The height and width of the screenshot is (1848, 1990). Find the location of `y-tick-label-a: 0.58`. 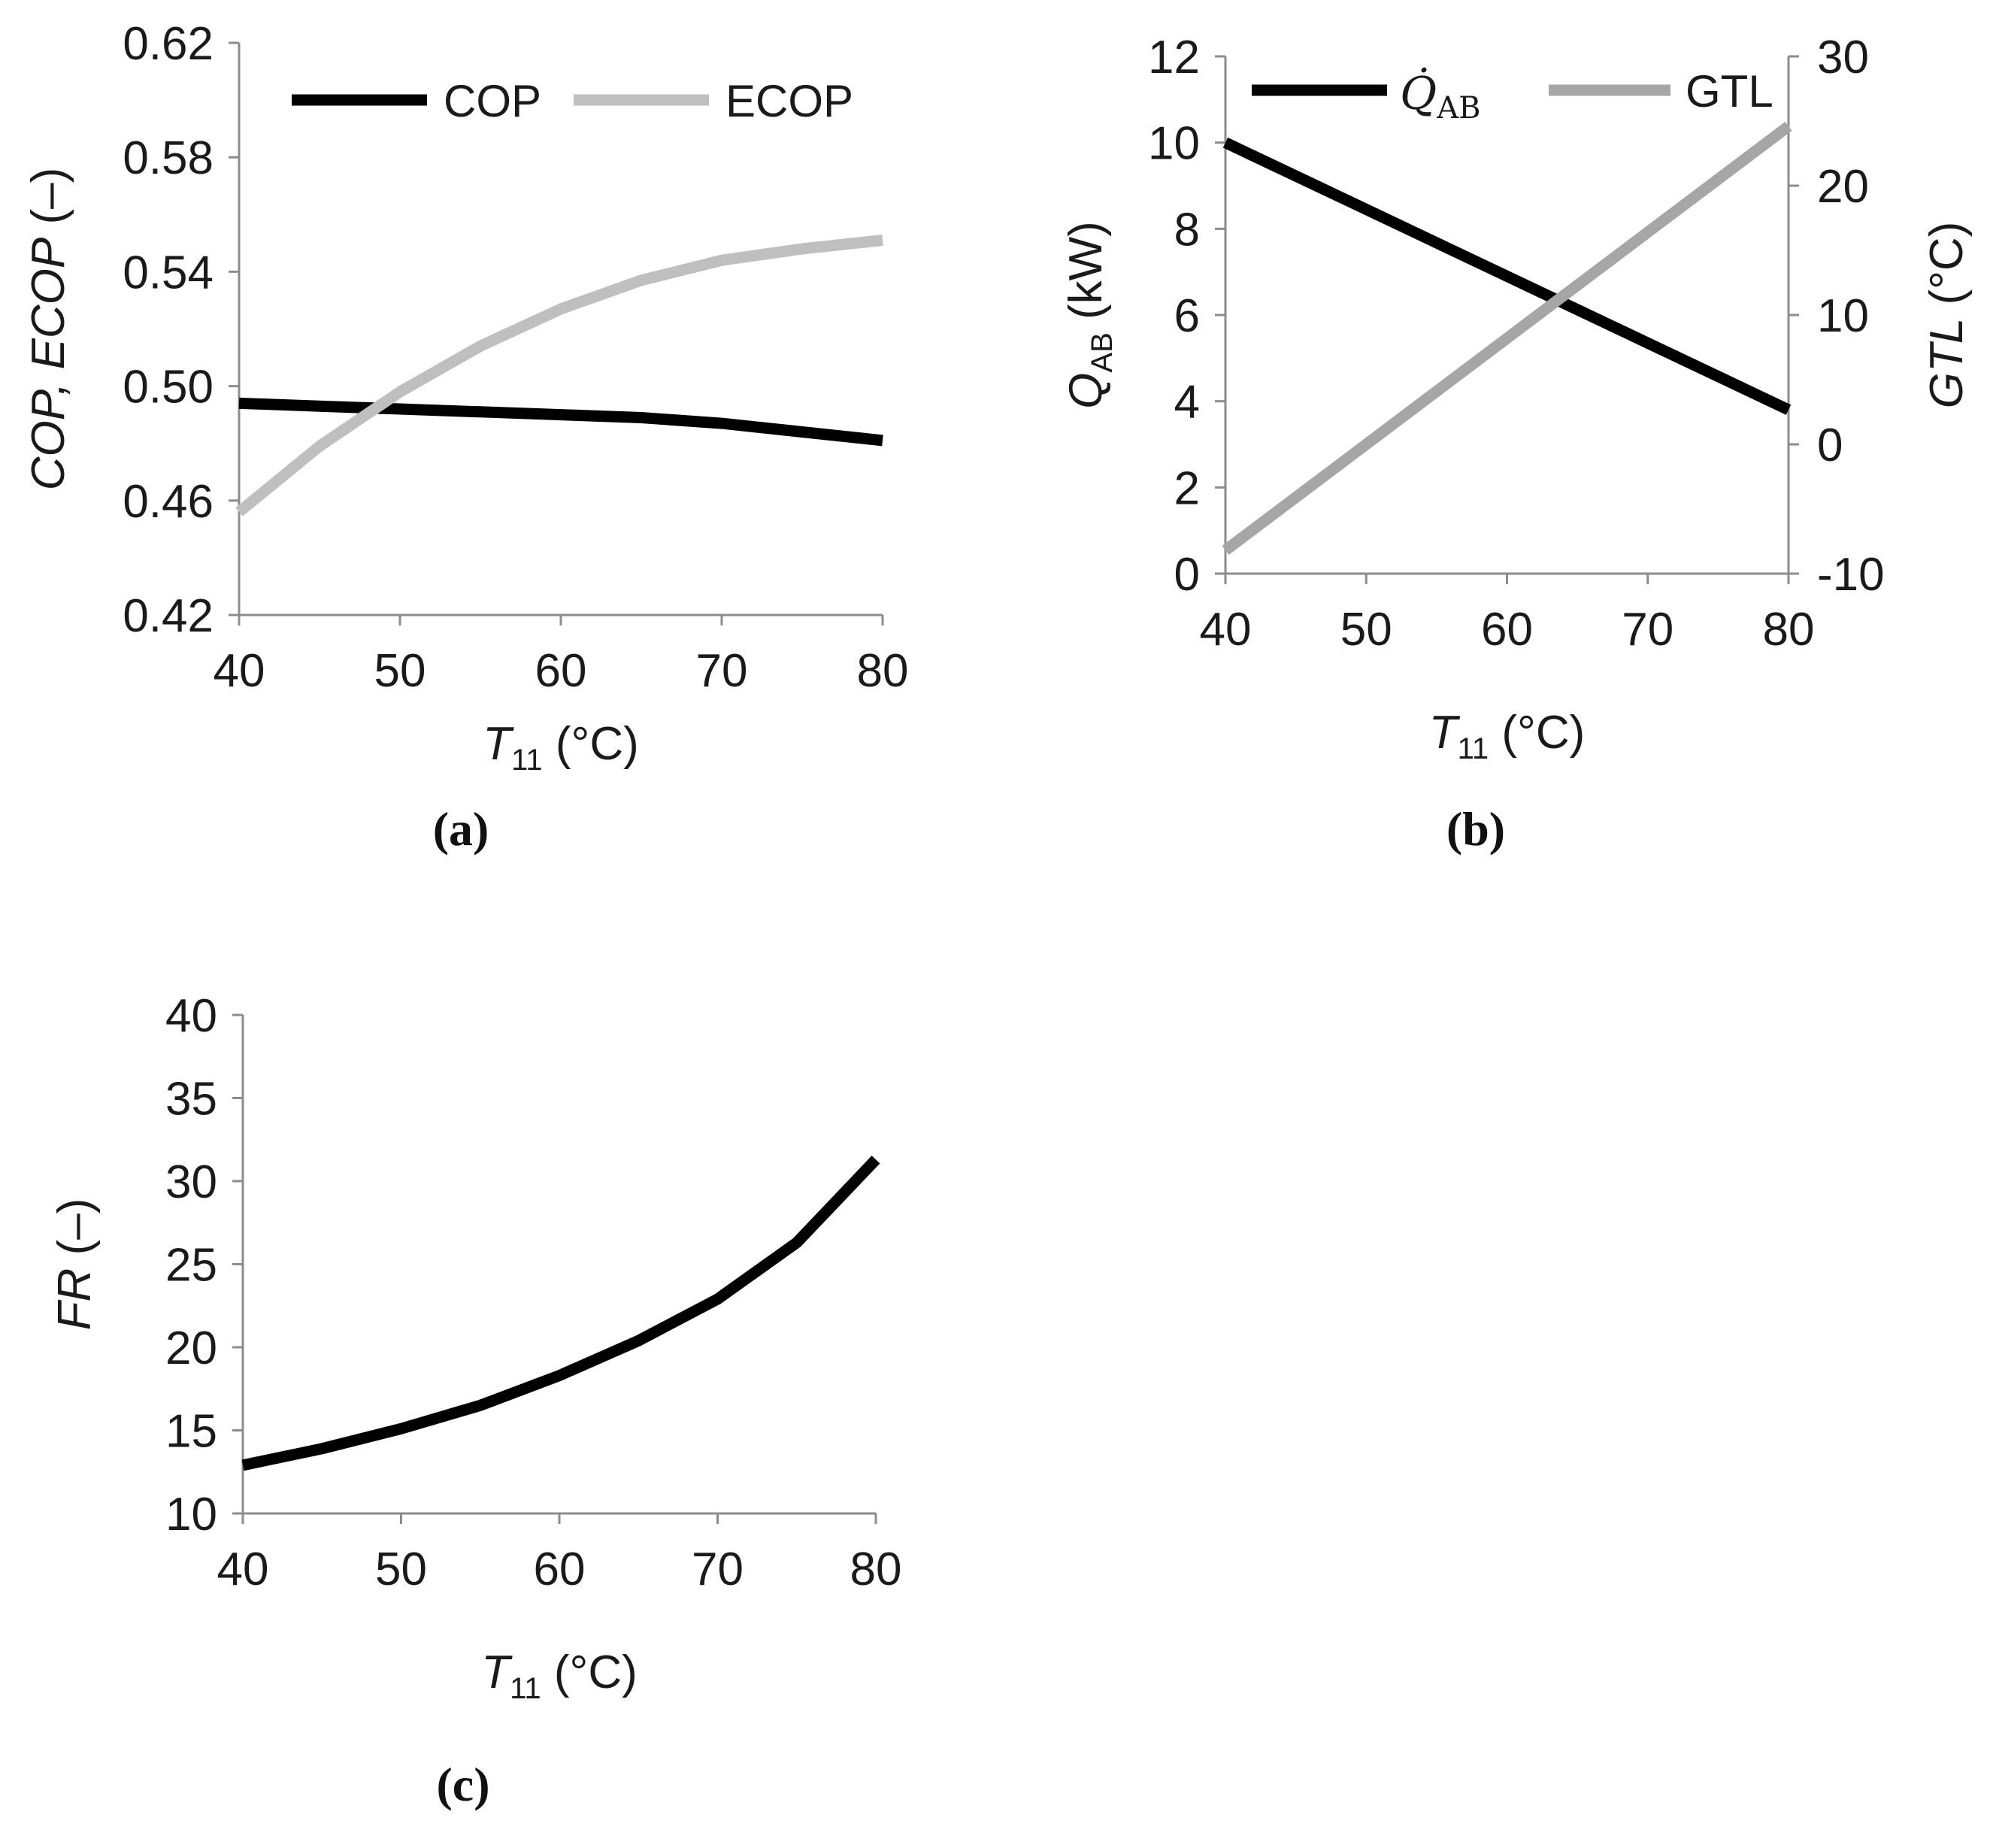

y-tick-label-a: 0.58 is located at coordinates (168, 158).